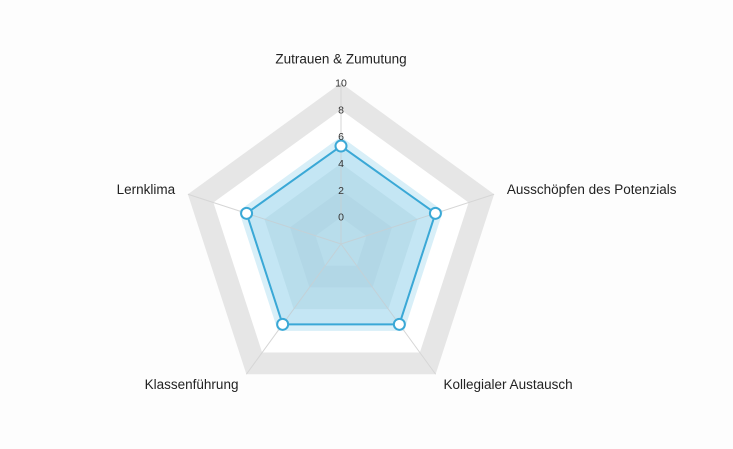 The width and height of the screenshot is (733, 449). Describe the element at coordinates (192, 384) in the screenshot. I see `axis-label-3: Klassenführung` at that location.